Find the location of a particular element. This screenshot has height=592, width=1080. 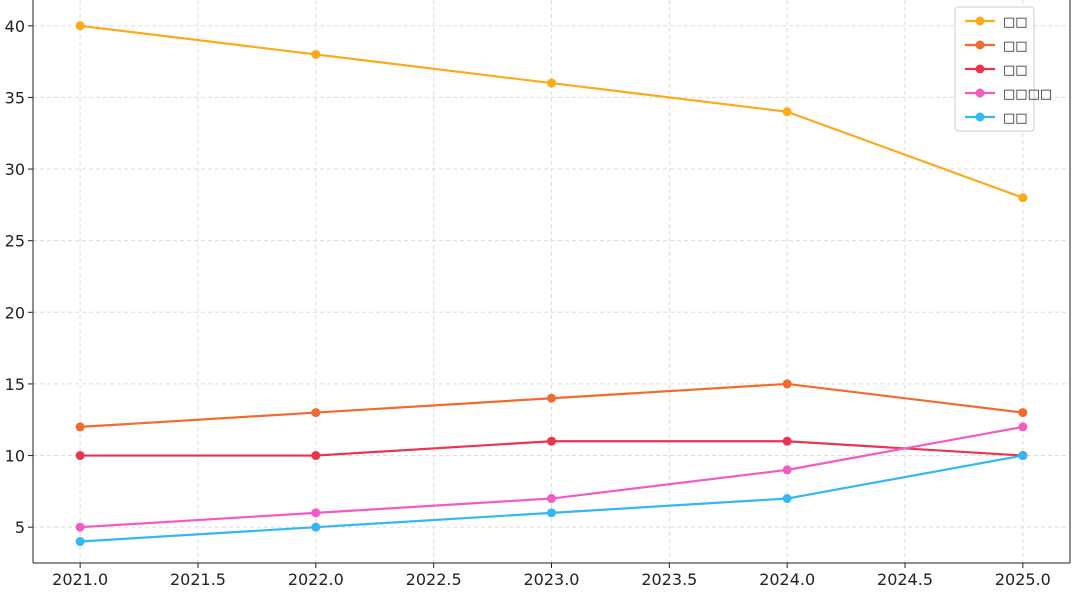

x-tick-label: 2025.0 is located at coordinates (1023, 579).